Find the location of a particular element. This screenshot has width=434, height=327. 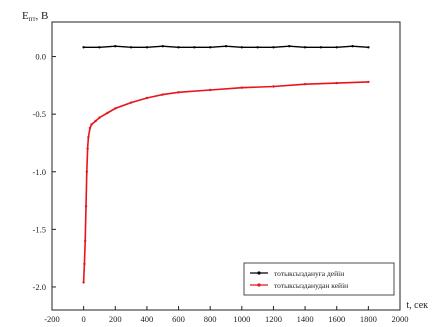

x-tick-label: 200 is located at coordinates (115, 319).